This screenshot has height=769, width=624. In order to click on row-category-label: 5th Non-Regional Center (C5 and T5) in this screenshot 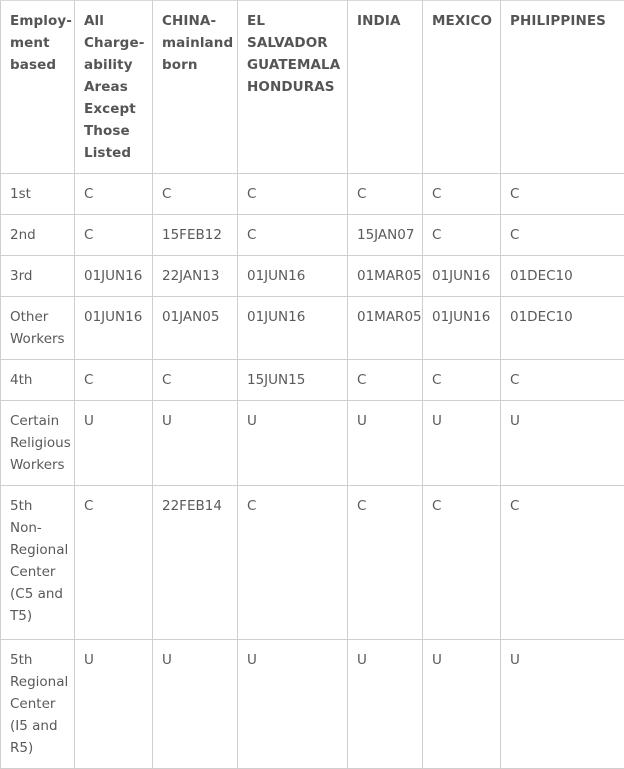, I will do `click(38, 563)`.